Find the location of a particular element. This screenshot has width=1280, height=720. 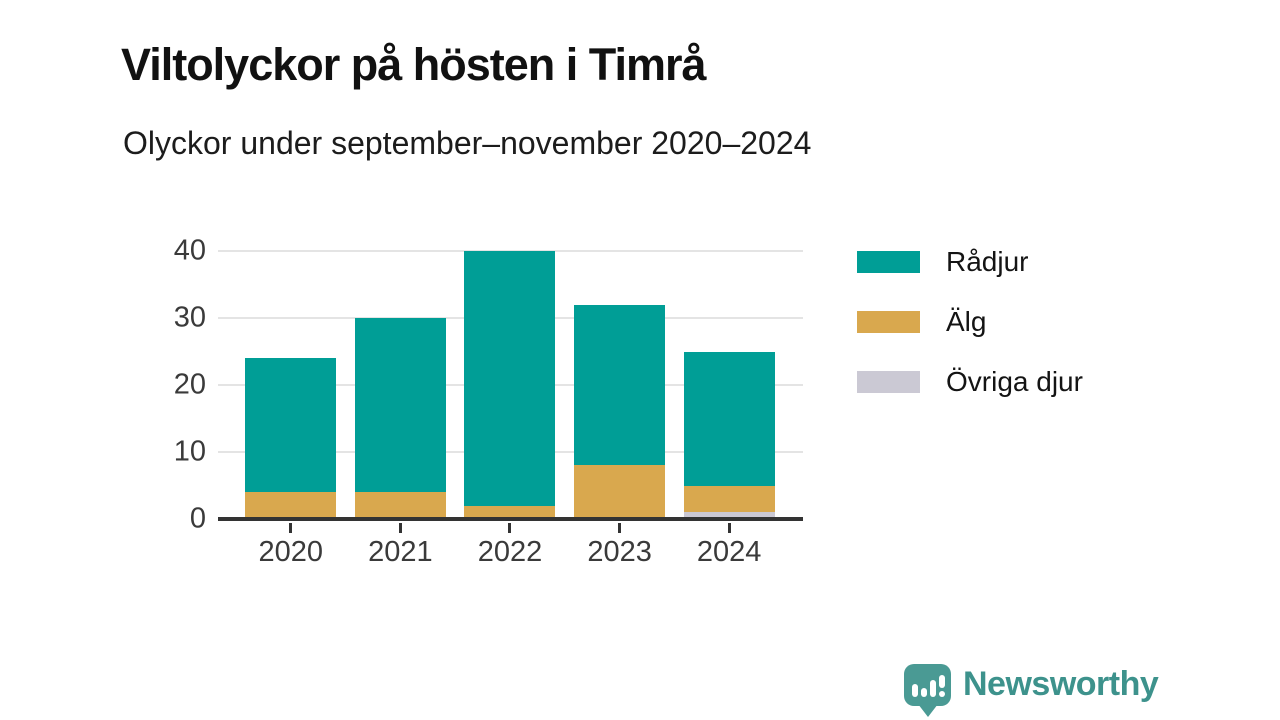

chart-legend: Rådjur Älg Övriga djur is located at coordinates (970, 322).